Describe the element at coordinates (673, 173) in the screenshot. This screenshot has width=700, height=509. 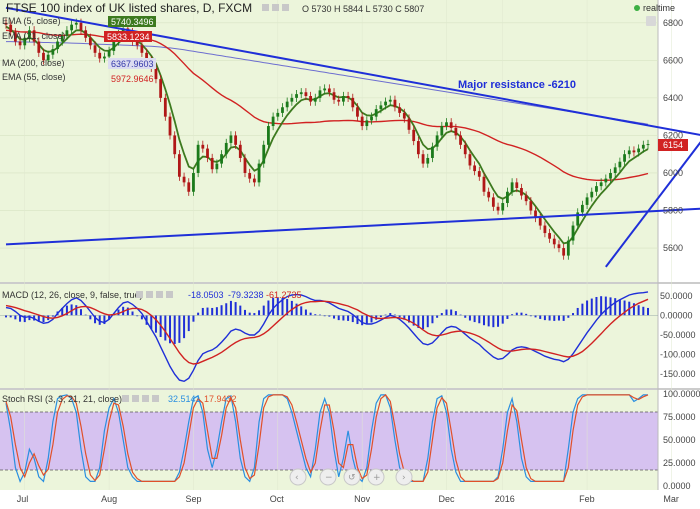
I see `price-tick-label: 6000` at that location.